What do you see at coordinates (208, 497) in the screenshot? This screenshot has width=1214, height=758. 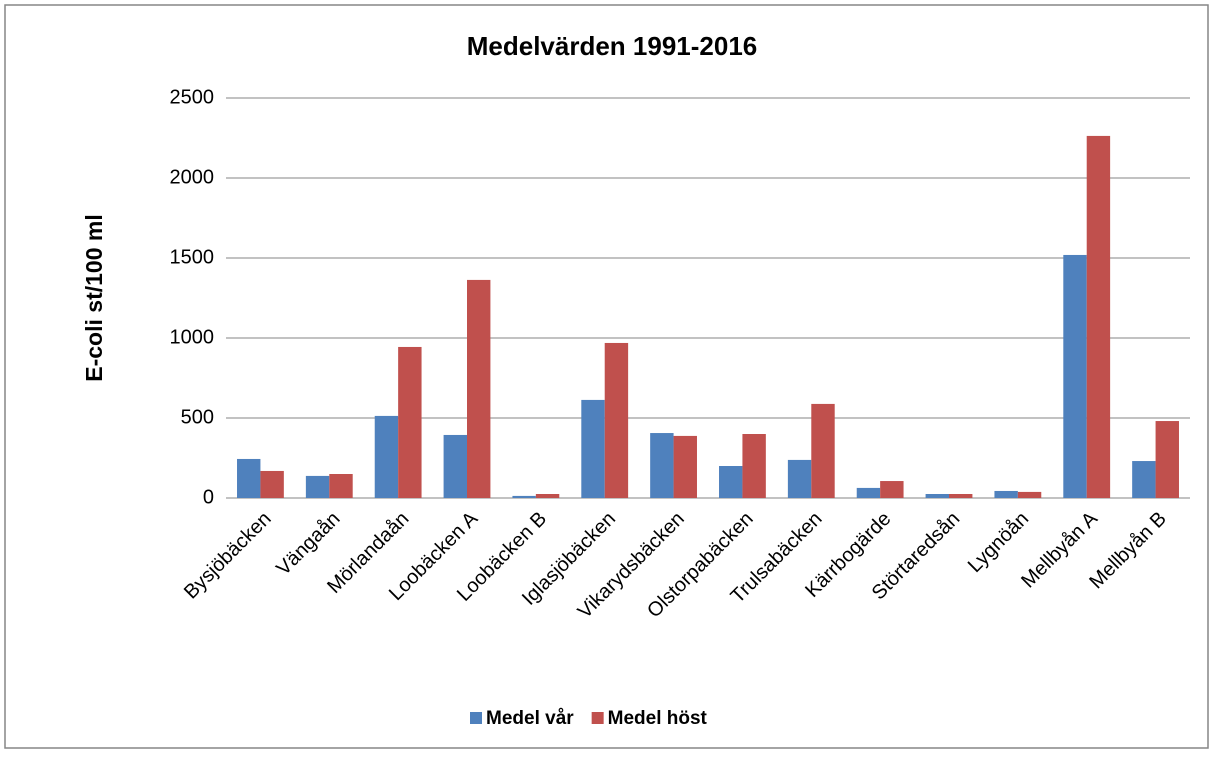 I see `y-tick-label: 0` at bounding box center [208, 497].